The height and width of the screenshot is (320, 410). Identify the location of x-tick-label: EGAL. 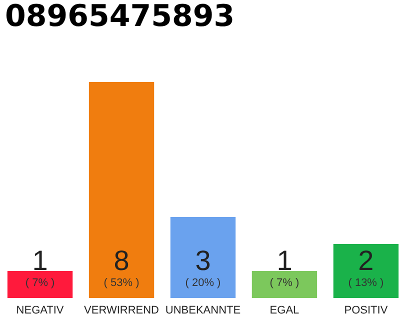
(285, 310).